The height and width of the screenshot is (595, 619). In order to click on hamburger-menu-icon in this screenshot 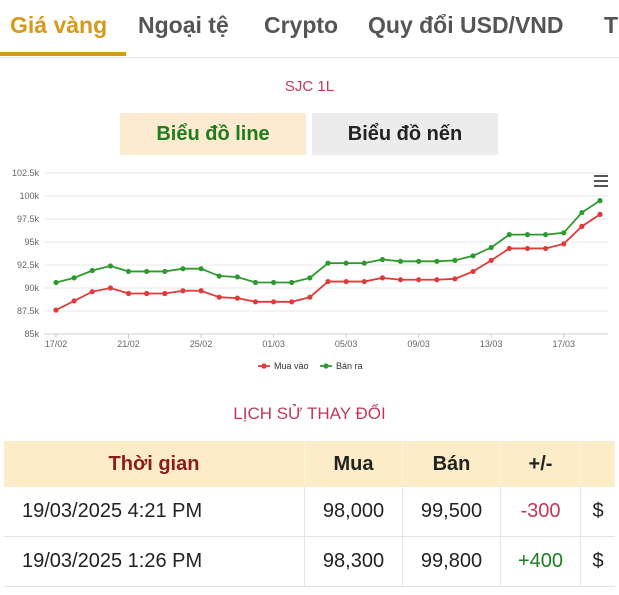, I will do `click(601, 181)`.